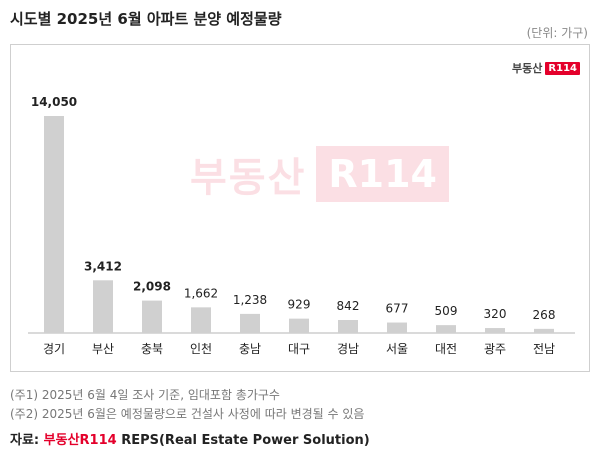  What do you see at coordinates (562, 68) in the screenshot?
I see `logo-box: R114` at bounding box center [562, 68].